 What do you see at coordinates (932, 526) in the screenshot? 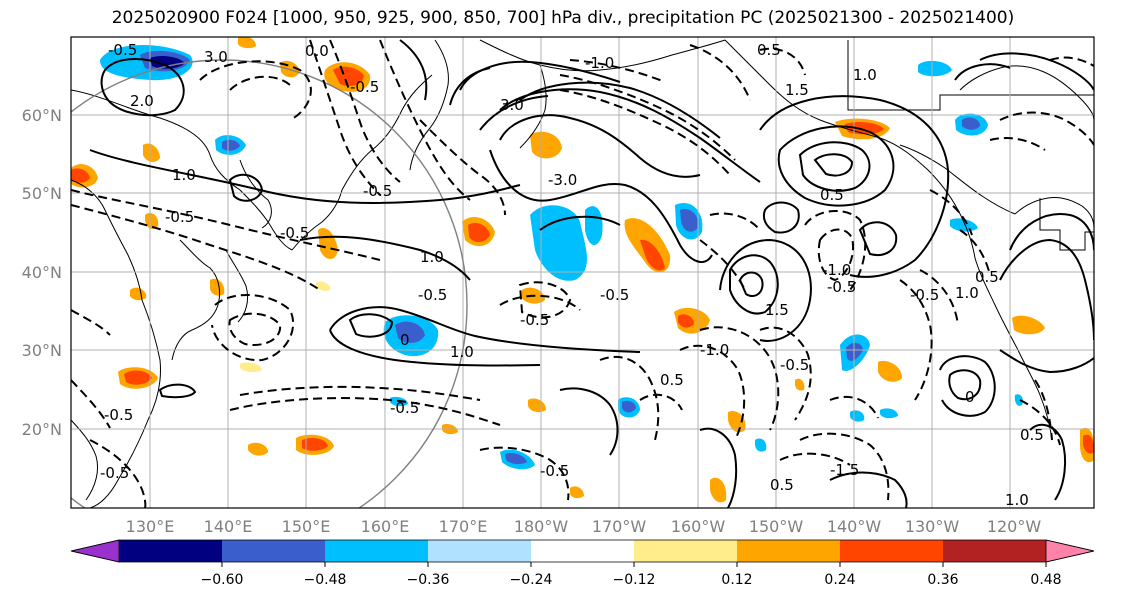
I see `lon-tick-label: 130°W` at bounding box center [932, 526].